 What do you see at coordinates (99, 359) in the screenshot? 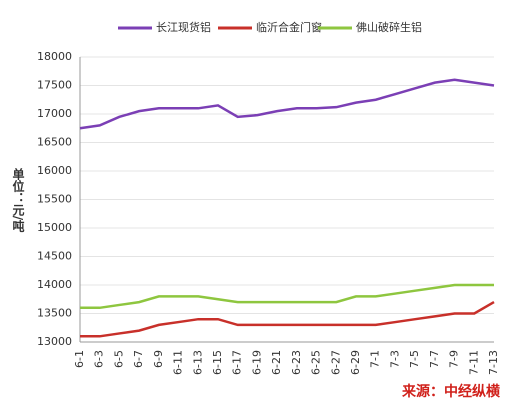
I see `x-tick-label: 6-3` at bounding box center [99, 359].